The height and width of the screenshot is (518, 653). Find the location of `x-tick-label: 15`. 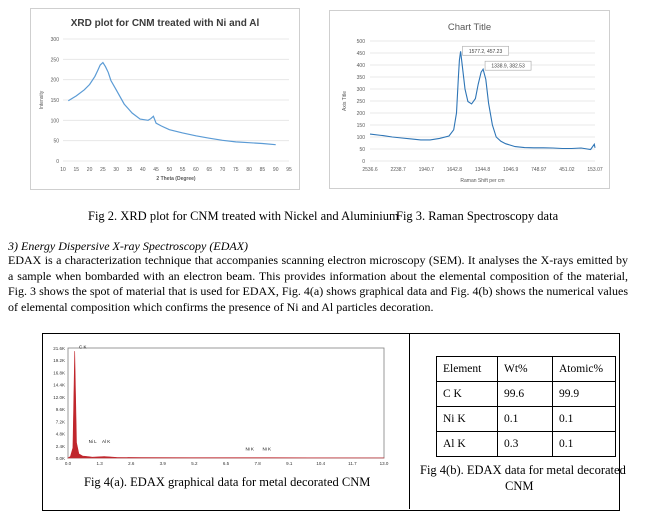

x-tick-label: 15 is located at coordinates (77, 170).